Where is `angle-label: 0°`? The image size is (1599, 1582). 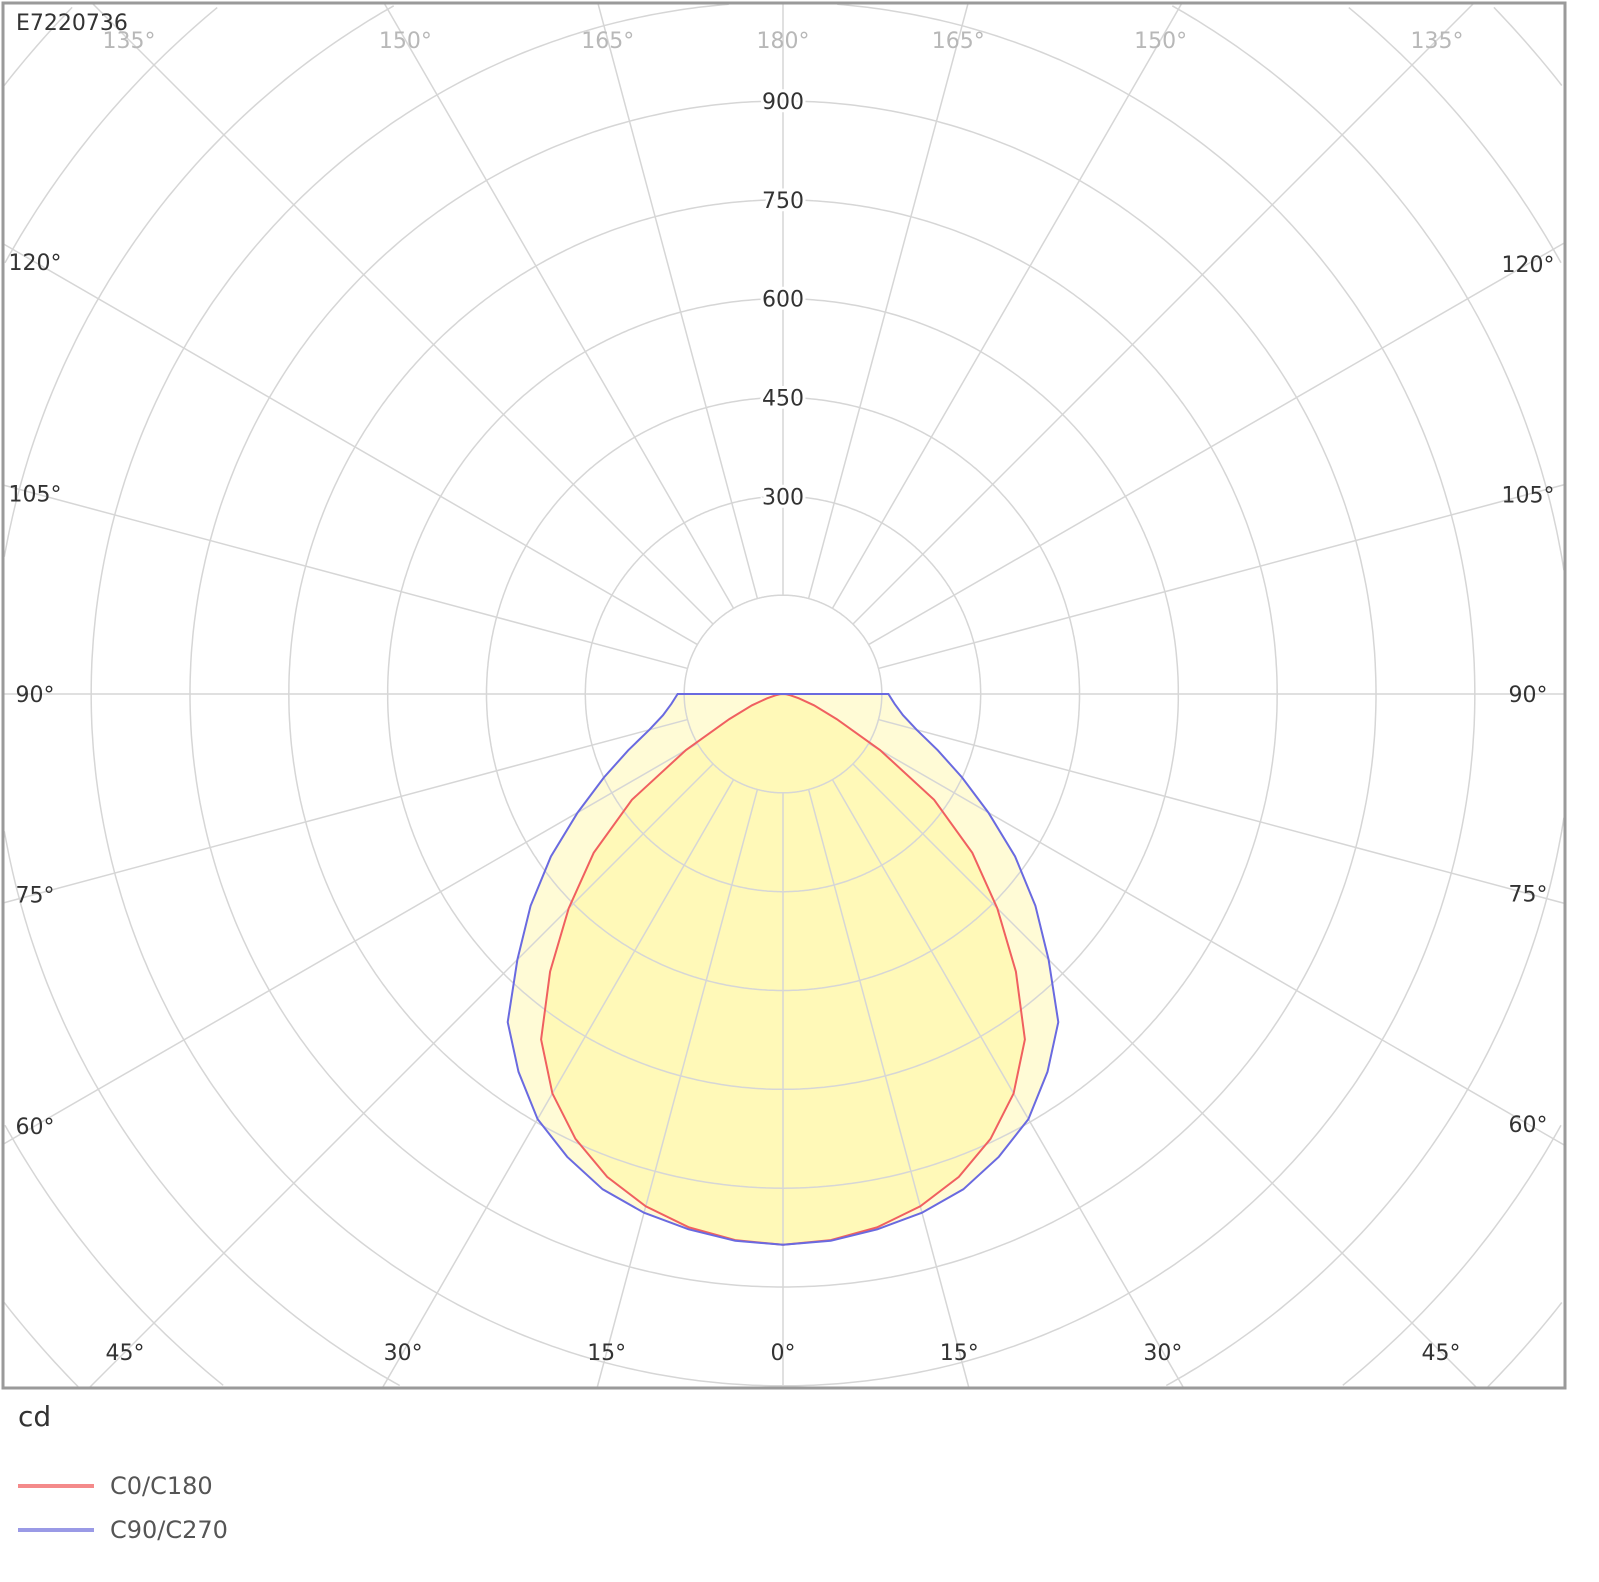
angle-label: 0° is located at coordinates (783, 1353).